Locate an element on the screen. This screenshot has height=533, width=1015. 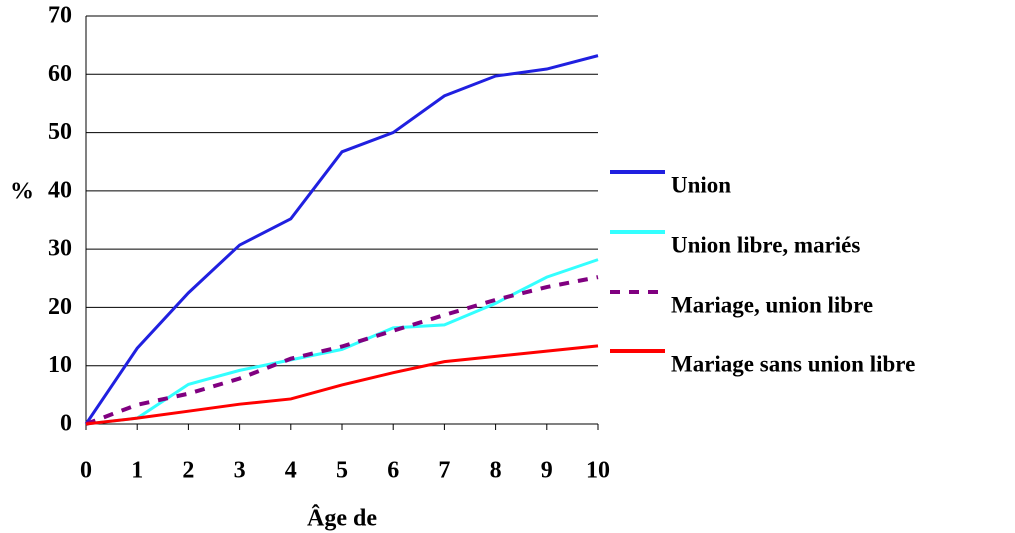
y-tick-label: 0 is located at coordinates (66, 424).